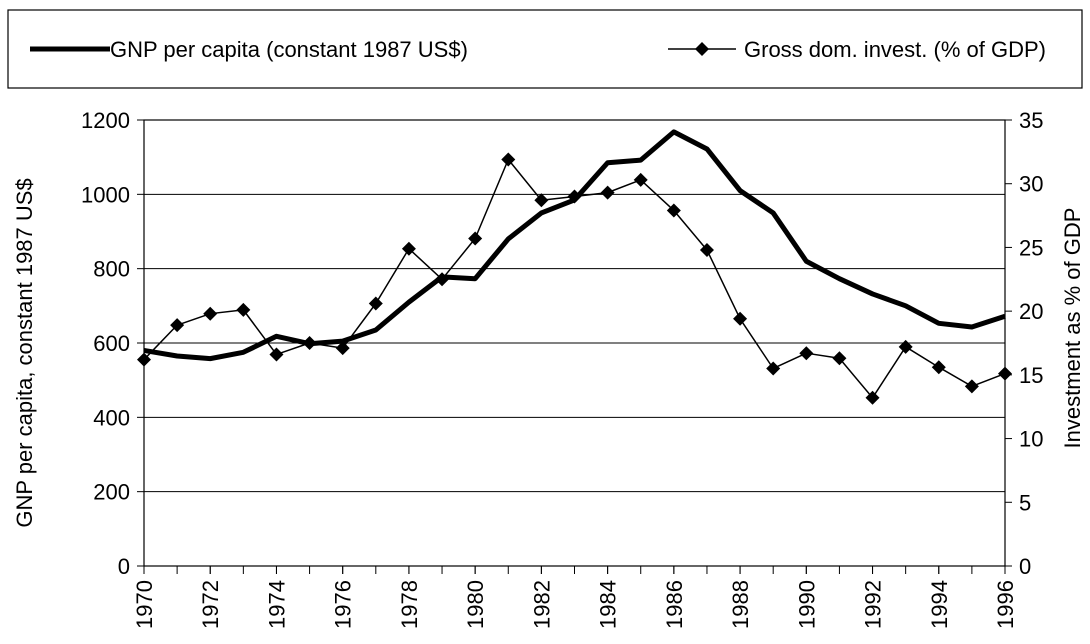 The width and height of the screenshot is (1090, 644). What do you see at coordinates (1031, 247) in the screenshot?
I see `y2-tick-label: 25` at bounding box center [1031, 247].